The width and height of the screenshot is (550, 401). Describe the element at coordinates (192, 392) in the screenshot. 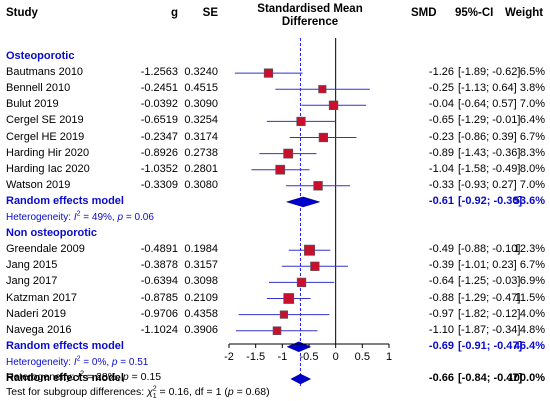

I see `footer-subgroup-test-part: = 0.16, df = 1 (` at that location.